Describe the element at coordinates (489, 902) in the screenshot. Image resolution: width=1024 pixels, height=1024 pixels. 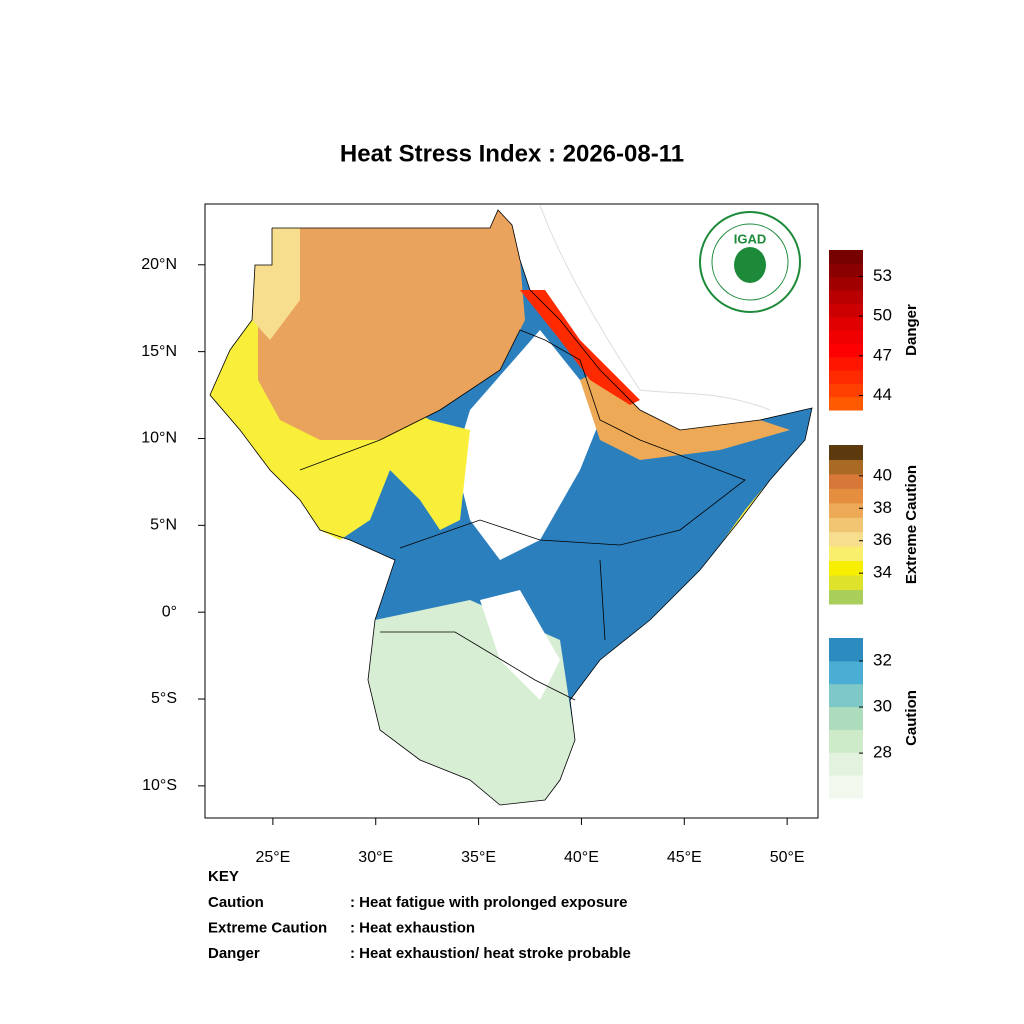
I see `key-description: : Heat fatigue with prolonged exposure` at that location.